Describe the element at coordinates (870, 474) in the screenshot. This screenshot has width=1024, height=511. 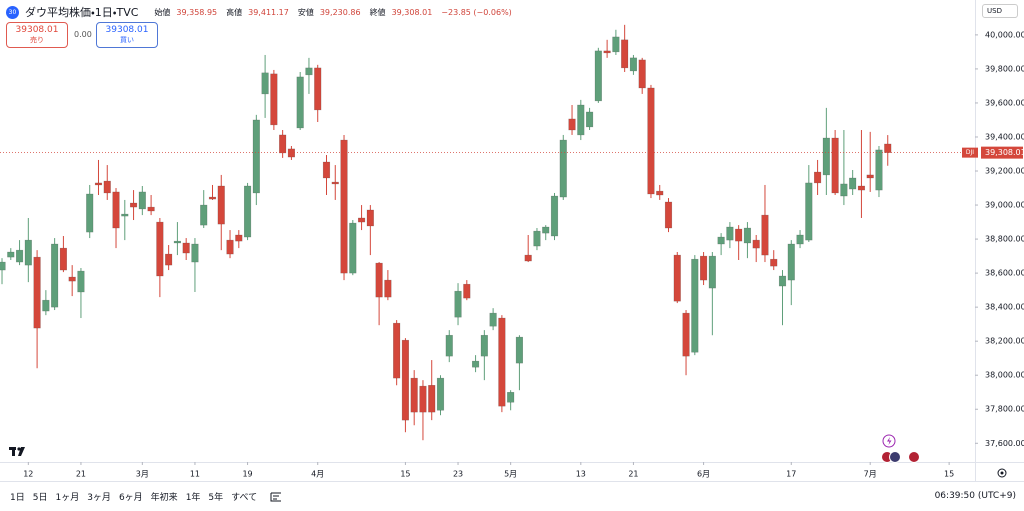
I see `x-tick-label: 7月` at that location.